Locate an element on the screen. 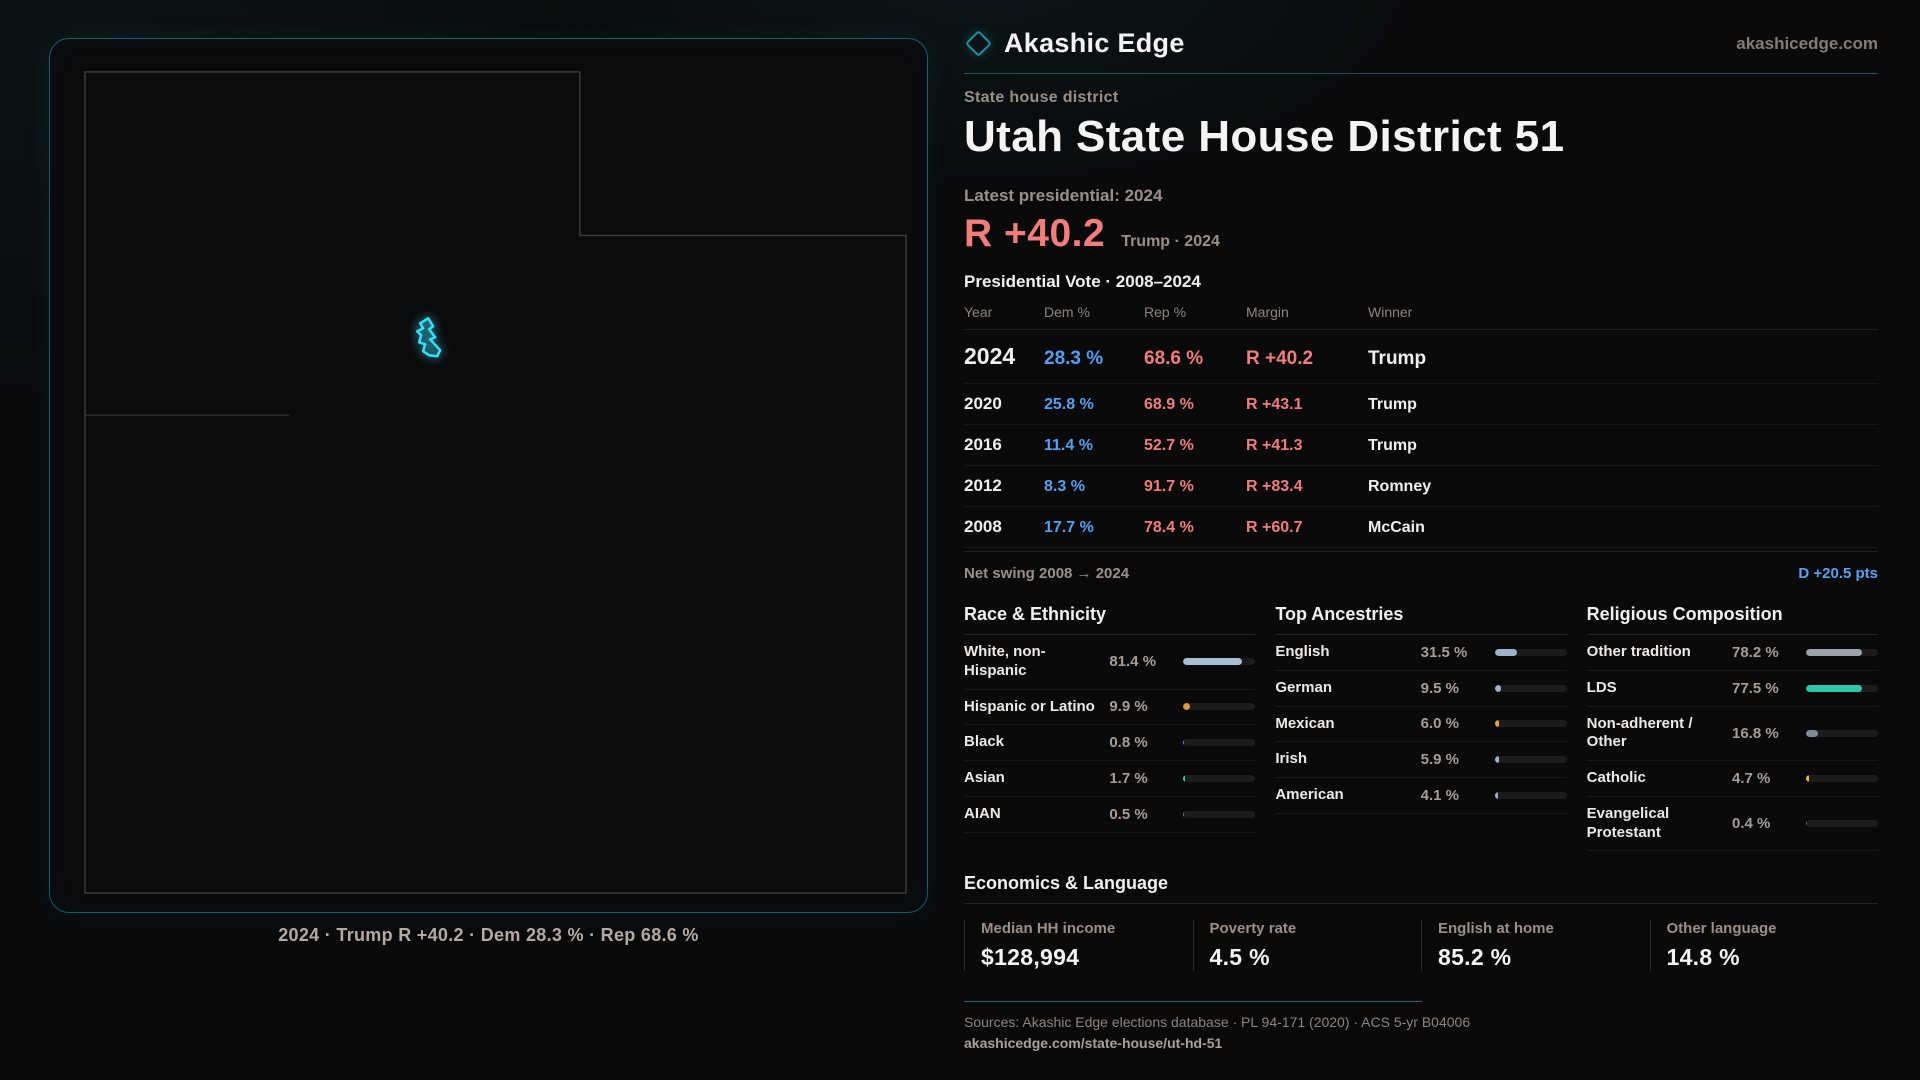 This screenshot has width=1920, height=1080. col-winner: Winner is located at coordinates (1390, 312).